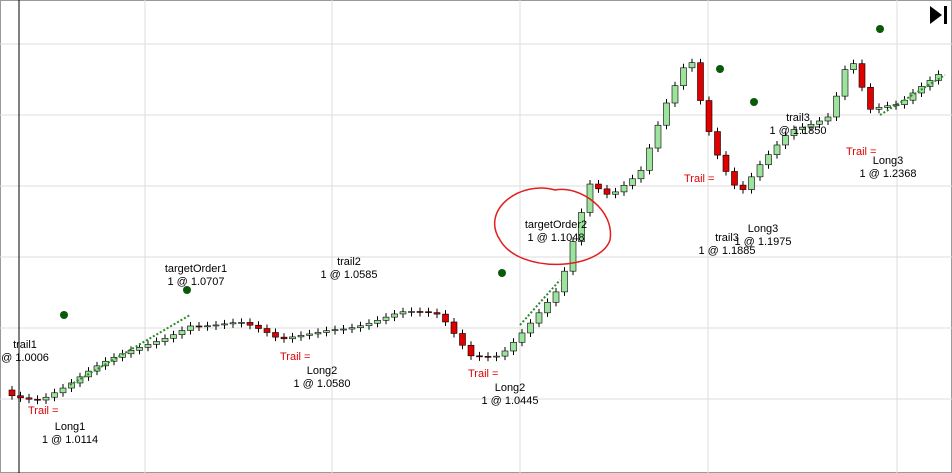 Image resolution: width=952 pixels, height=473 pixels. What do you see at coordinates (349, 262) in the screenshot?
I see `order-name: trail2` at bounding box center [349, 262].